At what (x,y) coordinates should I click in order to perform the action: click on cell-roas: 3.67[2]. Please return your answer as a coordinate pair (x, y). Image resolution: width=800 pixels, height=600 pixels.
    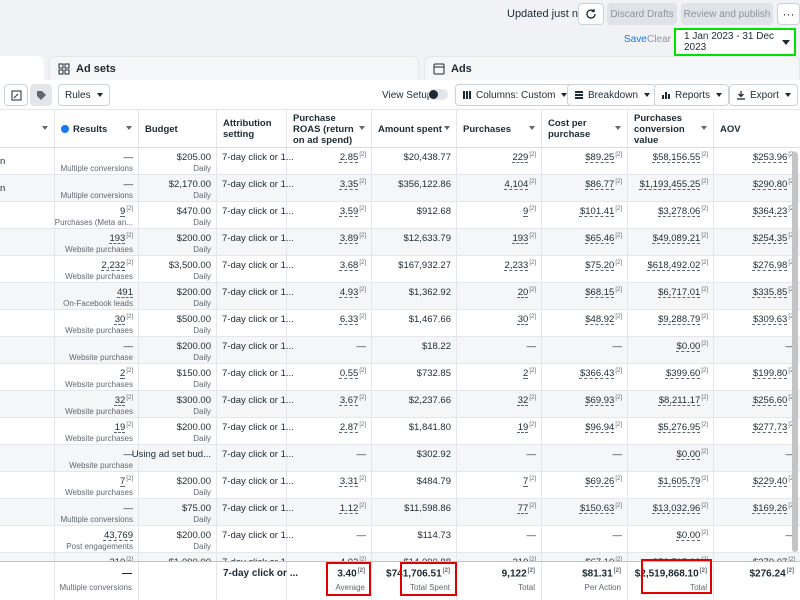
    Looking at the image, I should click on (329, 404).